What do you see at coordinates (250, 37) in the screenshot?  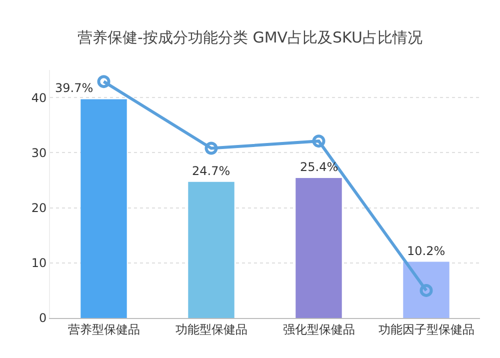 I see `chart-title: 营养保健-按成分功能分类 GMV占比及SKU占比情况` at bounding box center [250, 37].